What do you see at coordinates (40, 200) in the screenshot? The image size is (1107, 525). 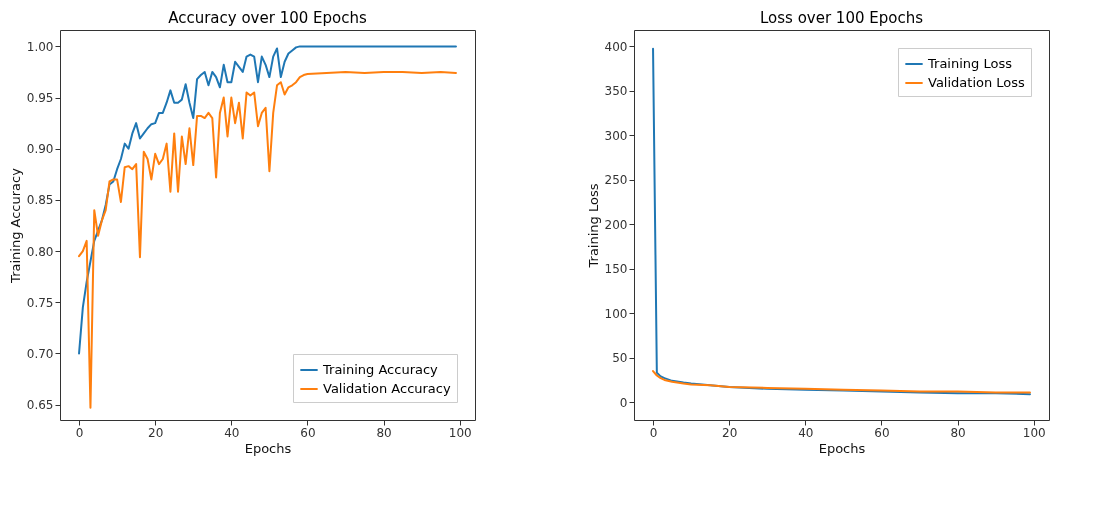 I see `y-tick-label: 0.85` at bounding box center [40, 200].